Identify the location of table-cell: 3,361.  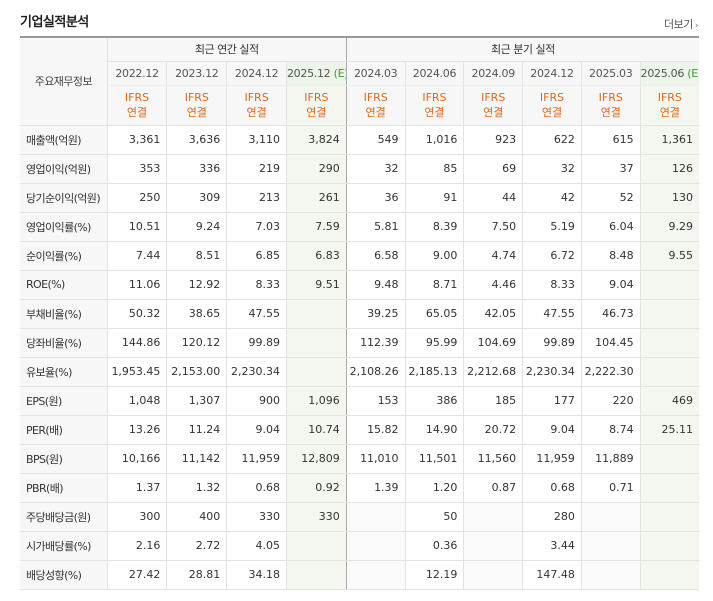
(136, 140).